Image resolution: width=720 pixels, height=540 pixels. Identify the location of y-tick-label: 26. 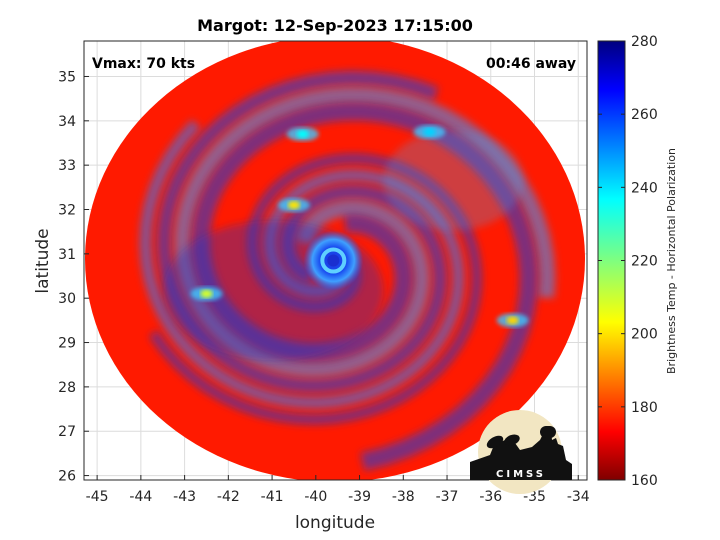
(67, 477).